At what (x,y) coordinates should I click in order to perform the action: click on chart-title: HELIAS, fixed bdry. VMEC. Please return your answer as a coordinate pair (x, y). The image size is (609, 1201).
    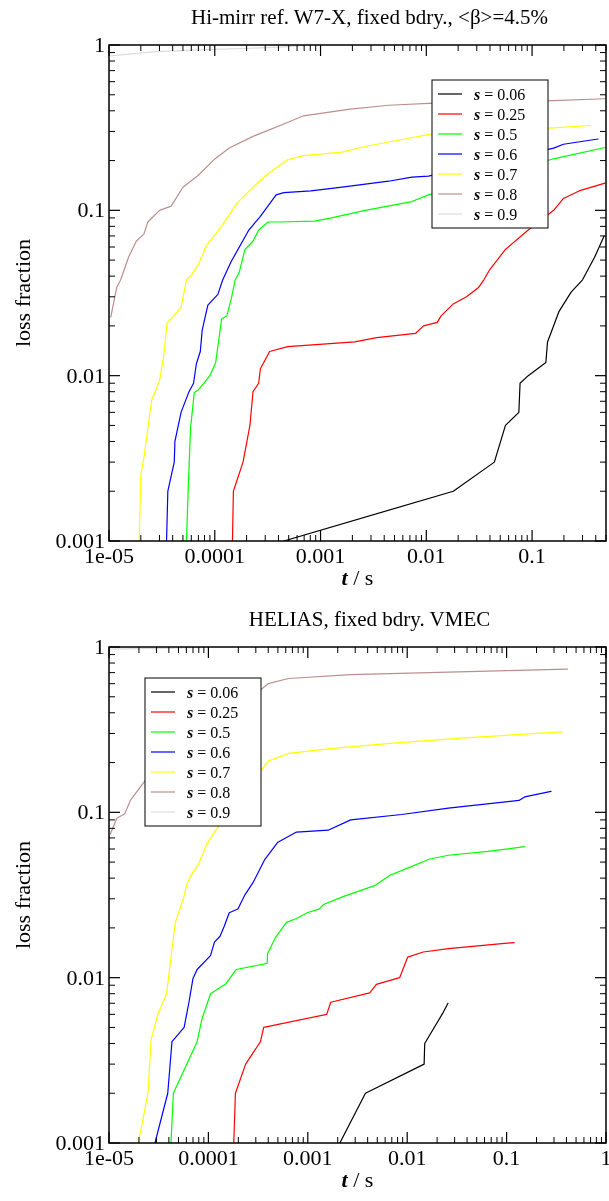
    Looking at the image, I should click on (369, 619).